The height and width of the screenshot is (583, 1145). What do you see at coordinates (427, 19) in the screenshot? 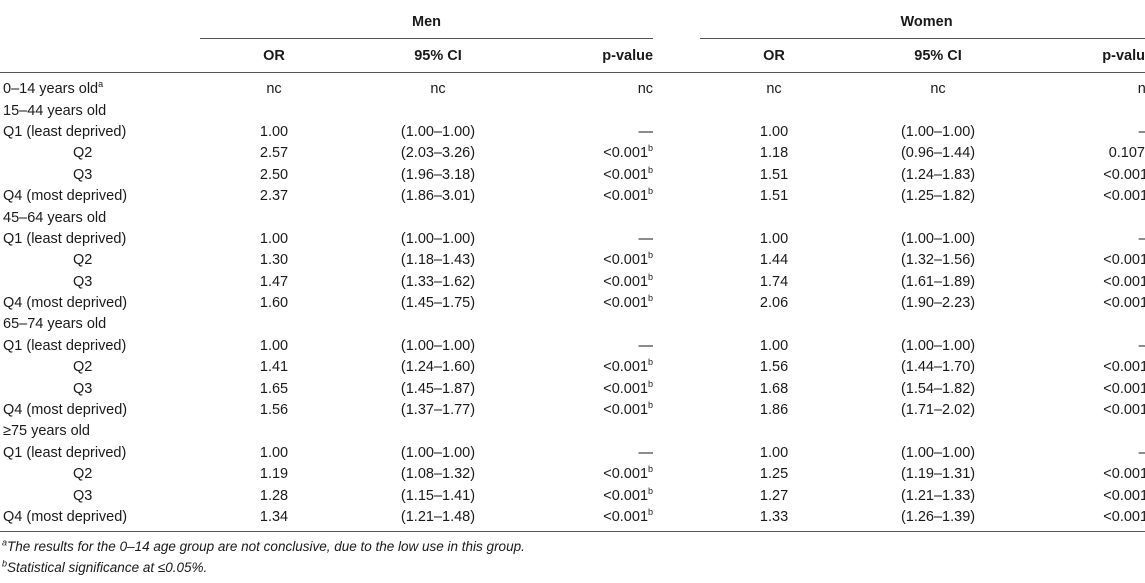
I see `group-header-men: Men` at bounding box center [427, 19].